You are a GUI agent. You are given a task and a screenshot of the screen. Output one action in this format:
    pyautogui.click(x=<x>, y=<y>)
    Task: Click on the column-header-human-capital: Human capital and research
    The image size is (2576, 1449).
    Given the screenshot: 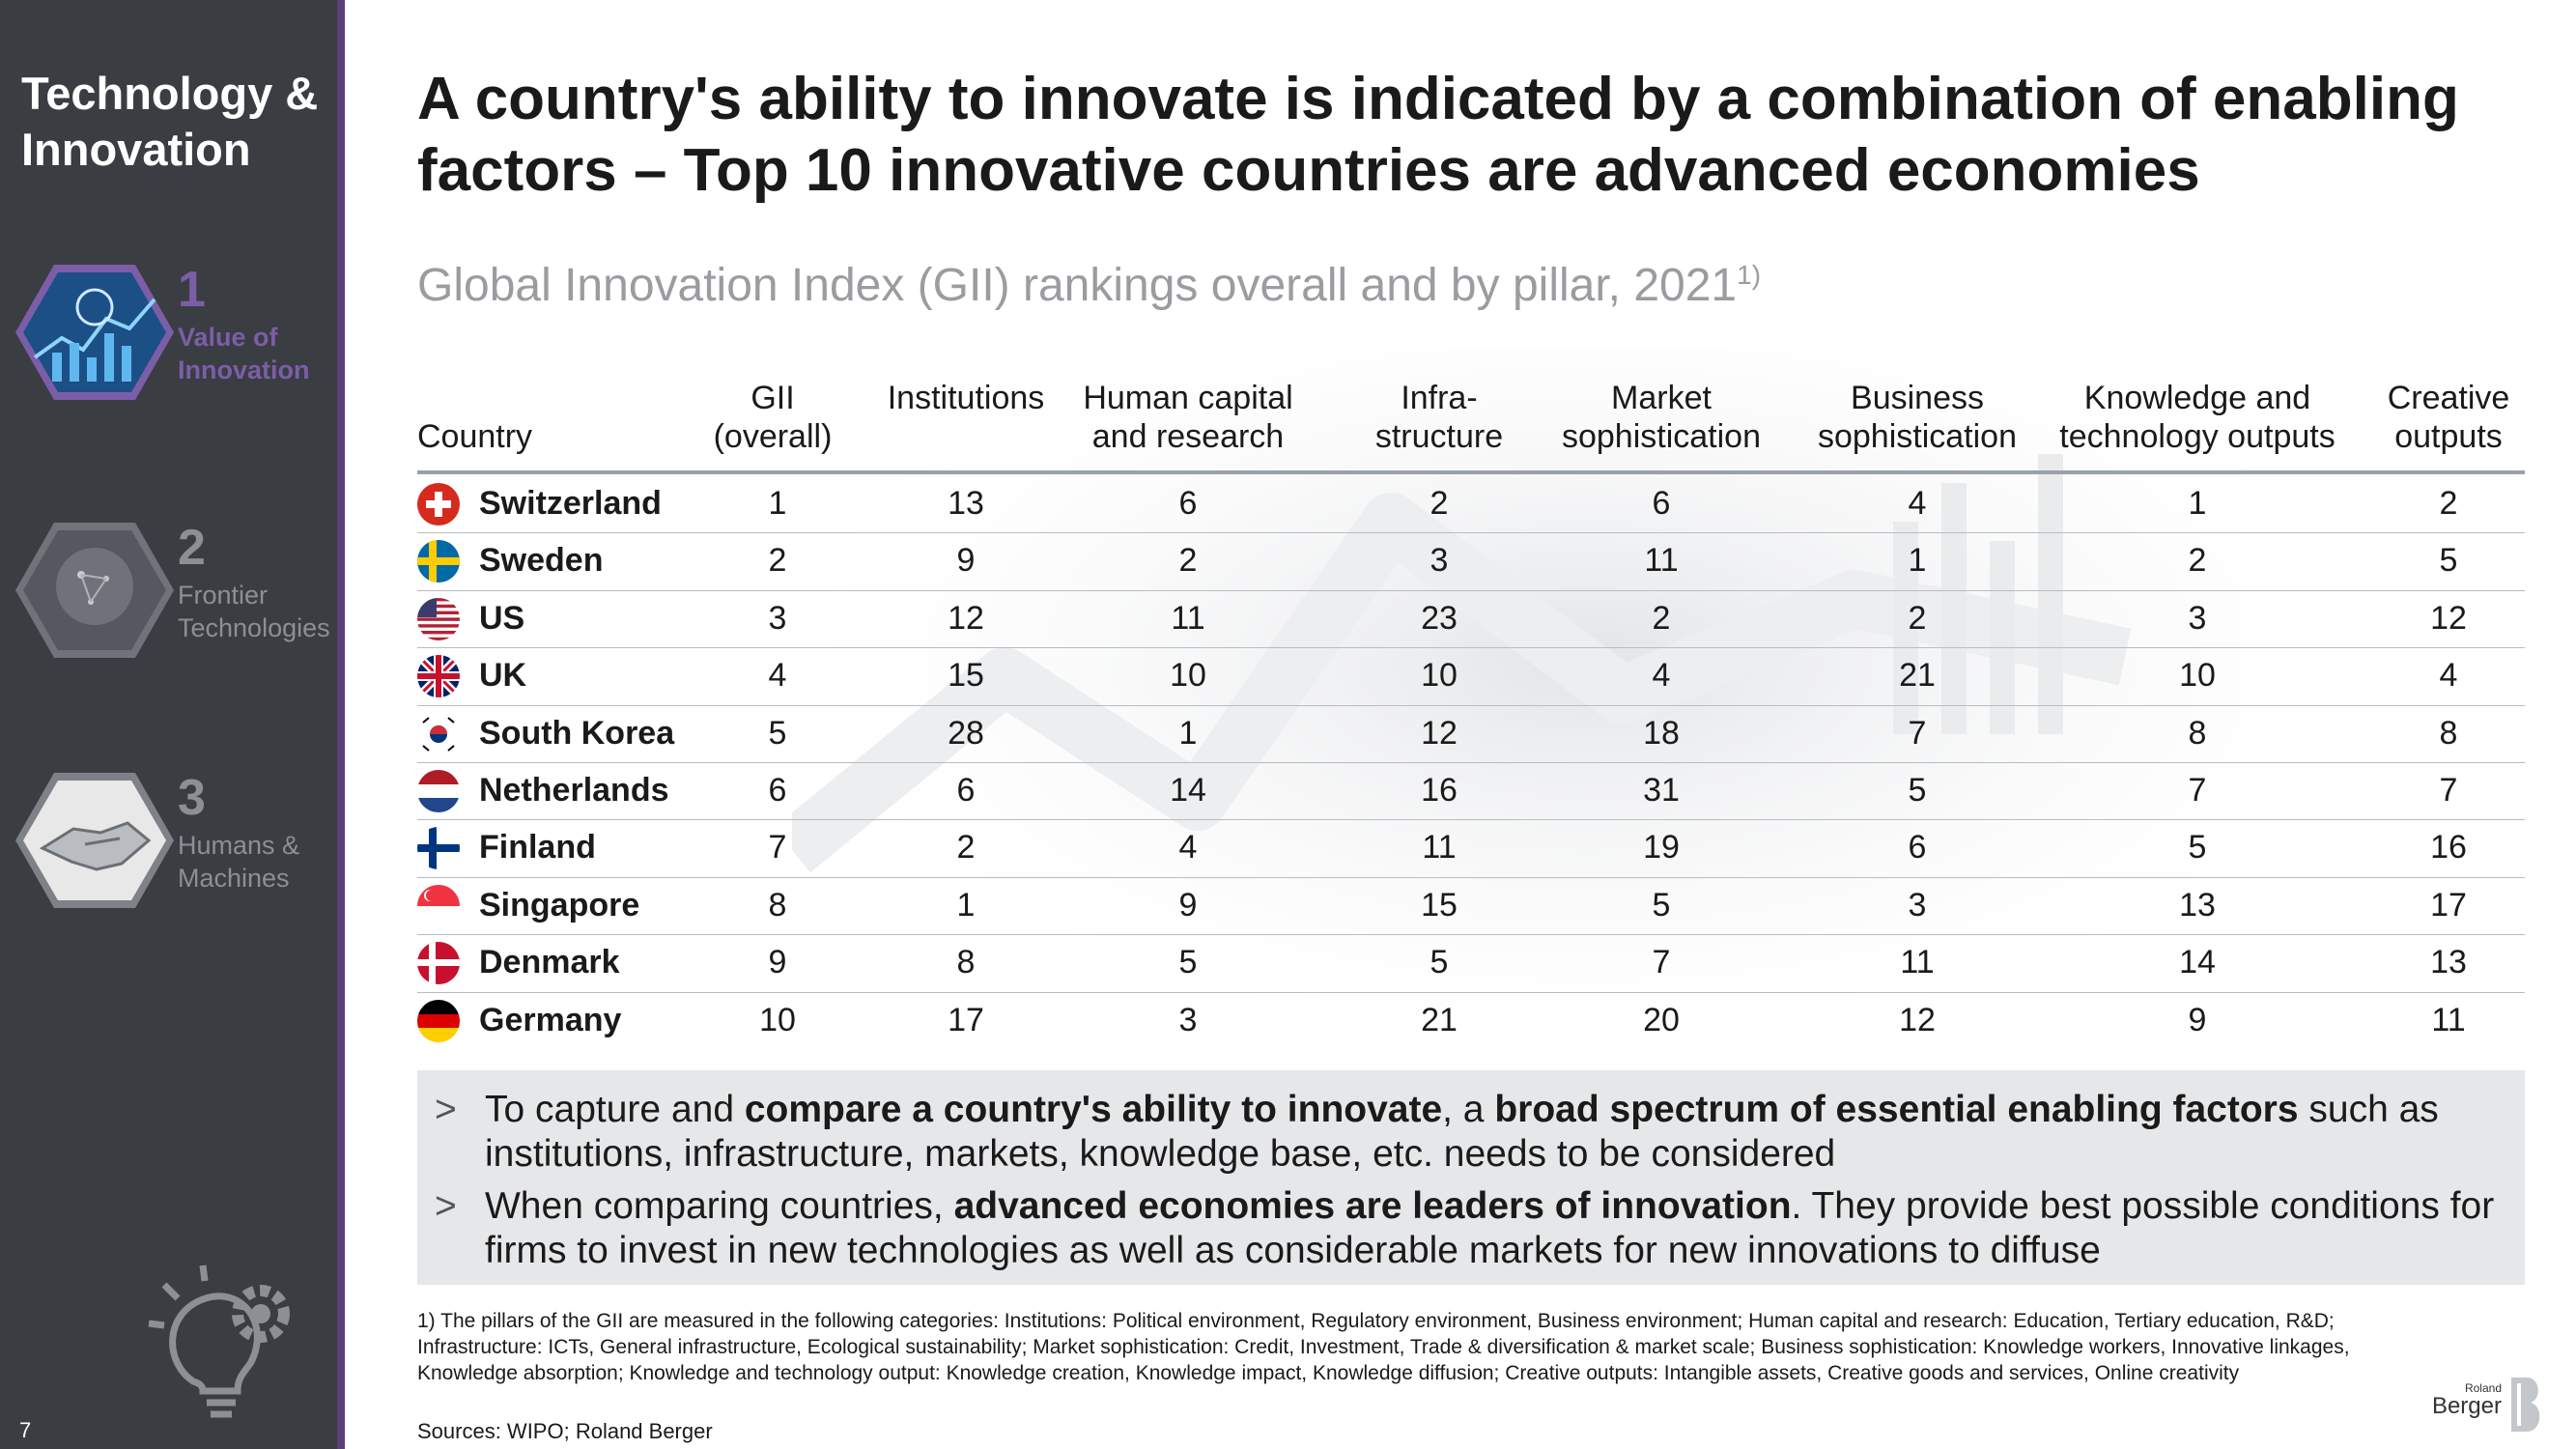 What is the action you would take?
    pyautogui.click(x=1188, y=417)
    